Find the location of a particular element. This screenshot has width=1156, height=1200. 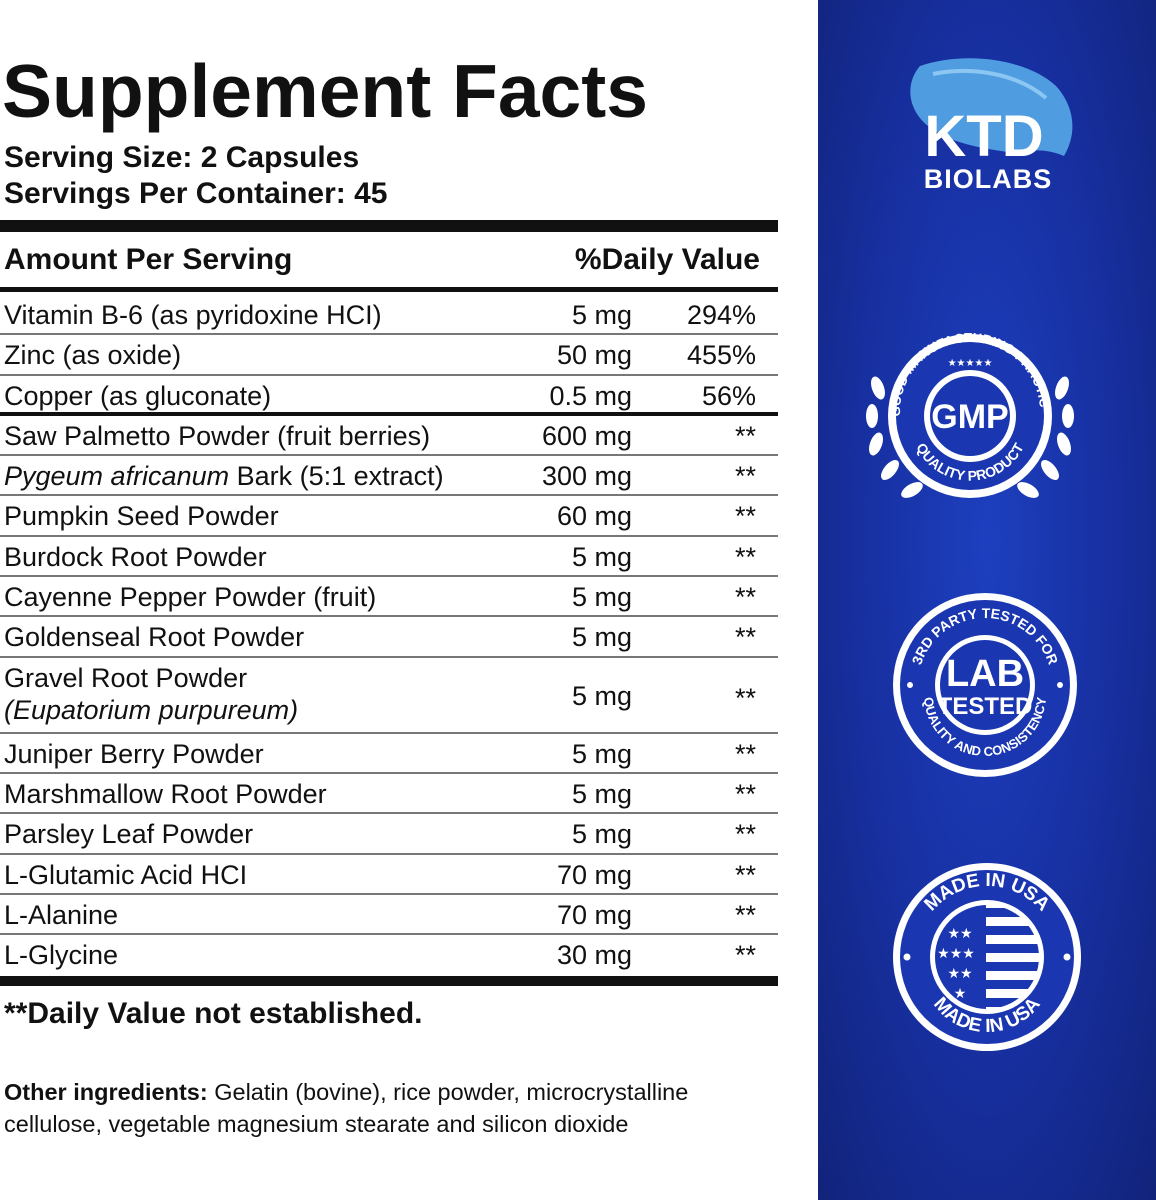

panel-title: Supplement Facts is located at coordinates (325, 91).